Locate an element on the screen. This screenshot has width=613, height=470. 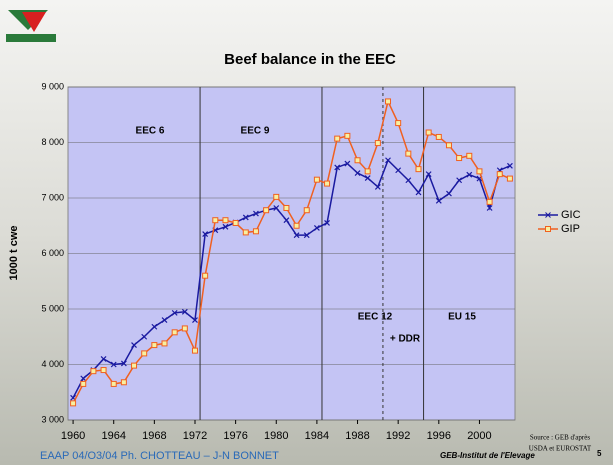
legend-label: GIP is located at coordinates (570, 229).